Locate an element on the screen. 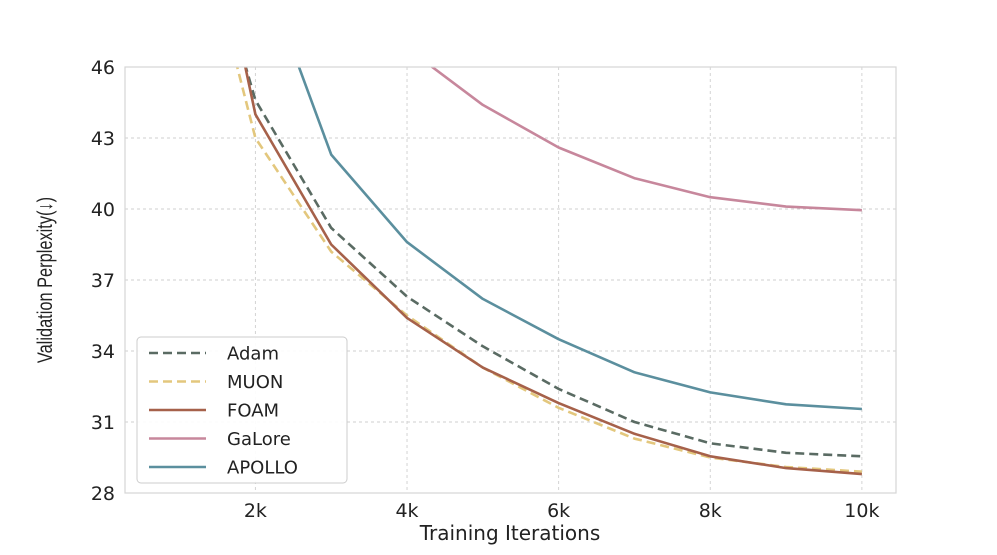 The image size is (997, 555). x-axis-label: Training Iterations is located at coordinates (510, 533).